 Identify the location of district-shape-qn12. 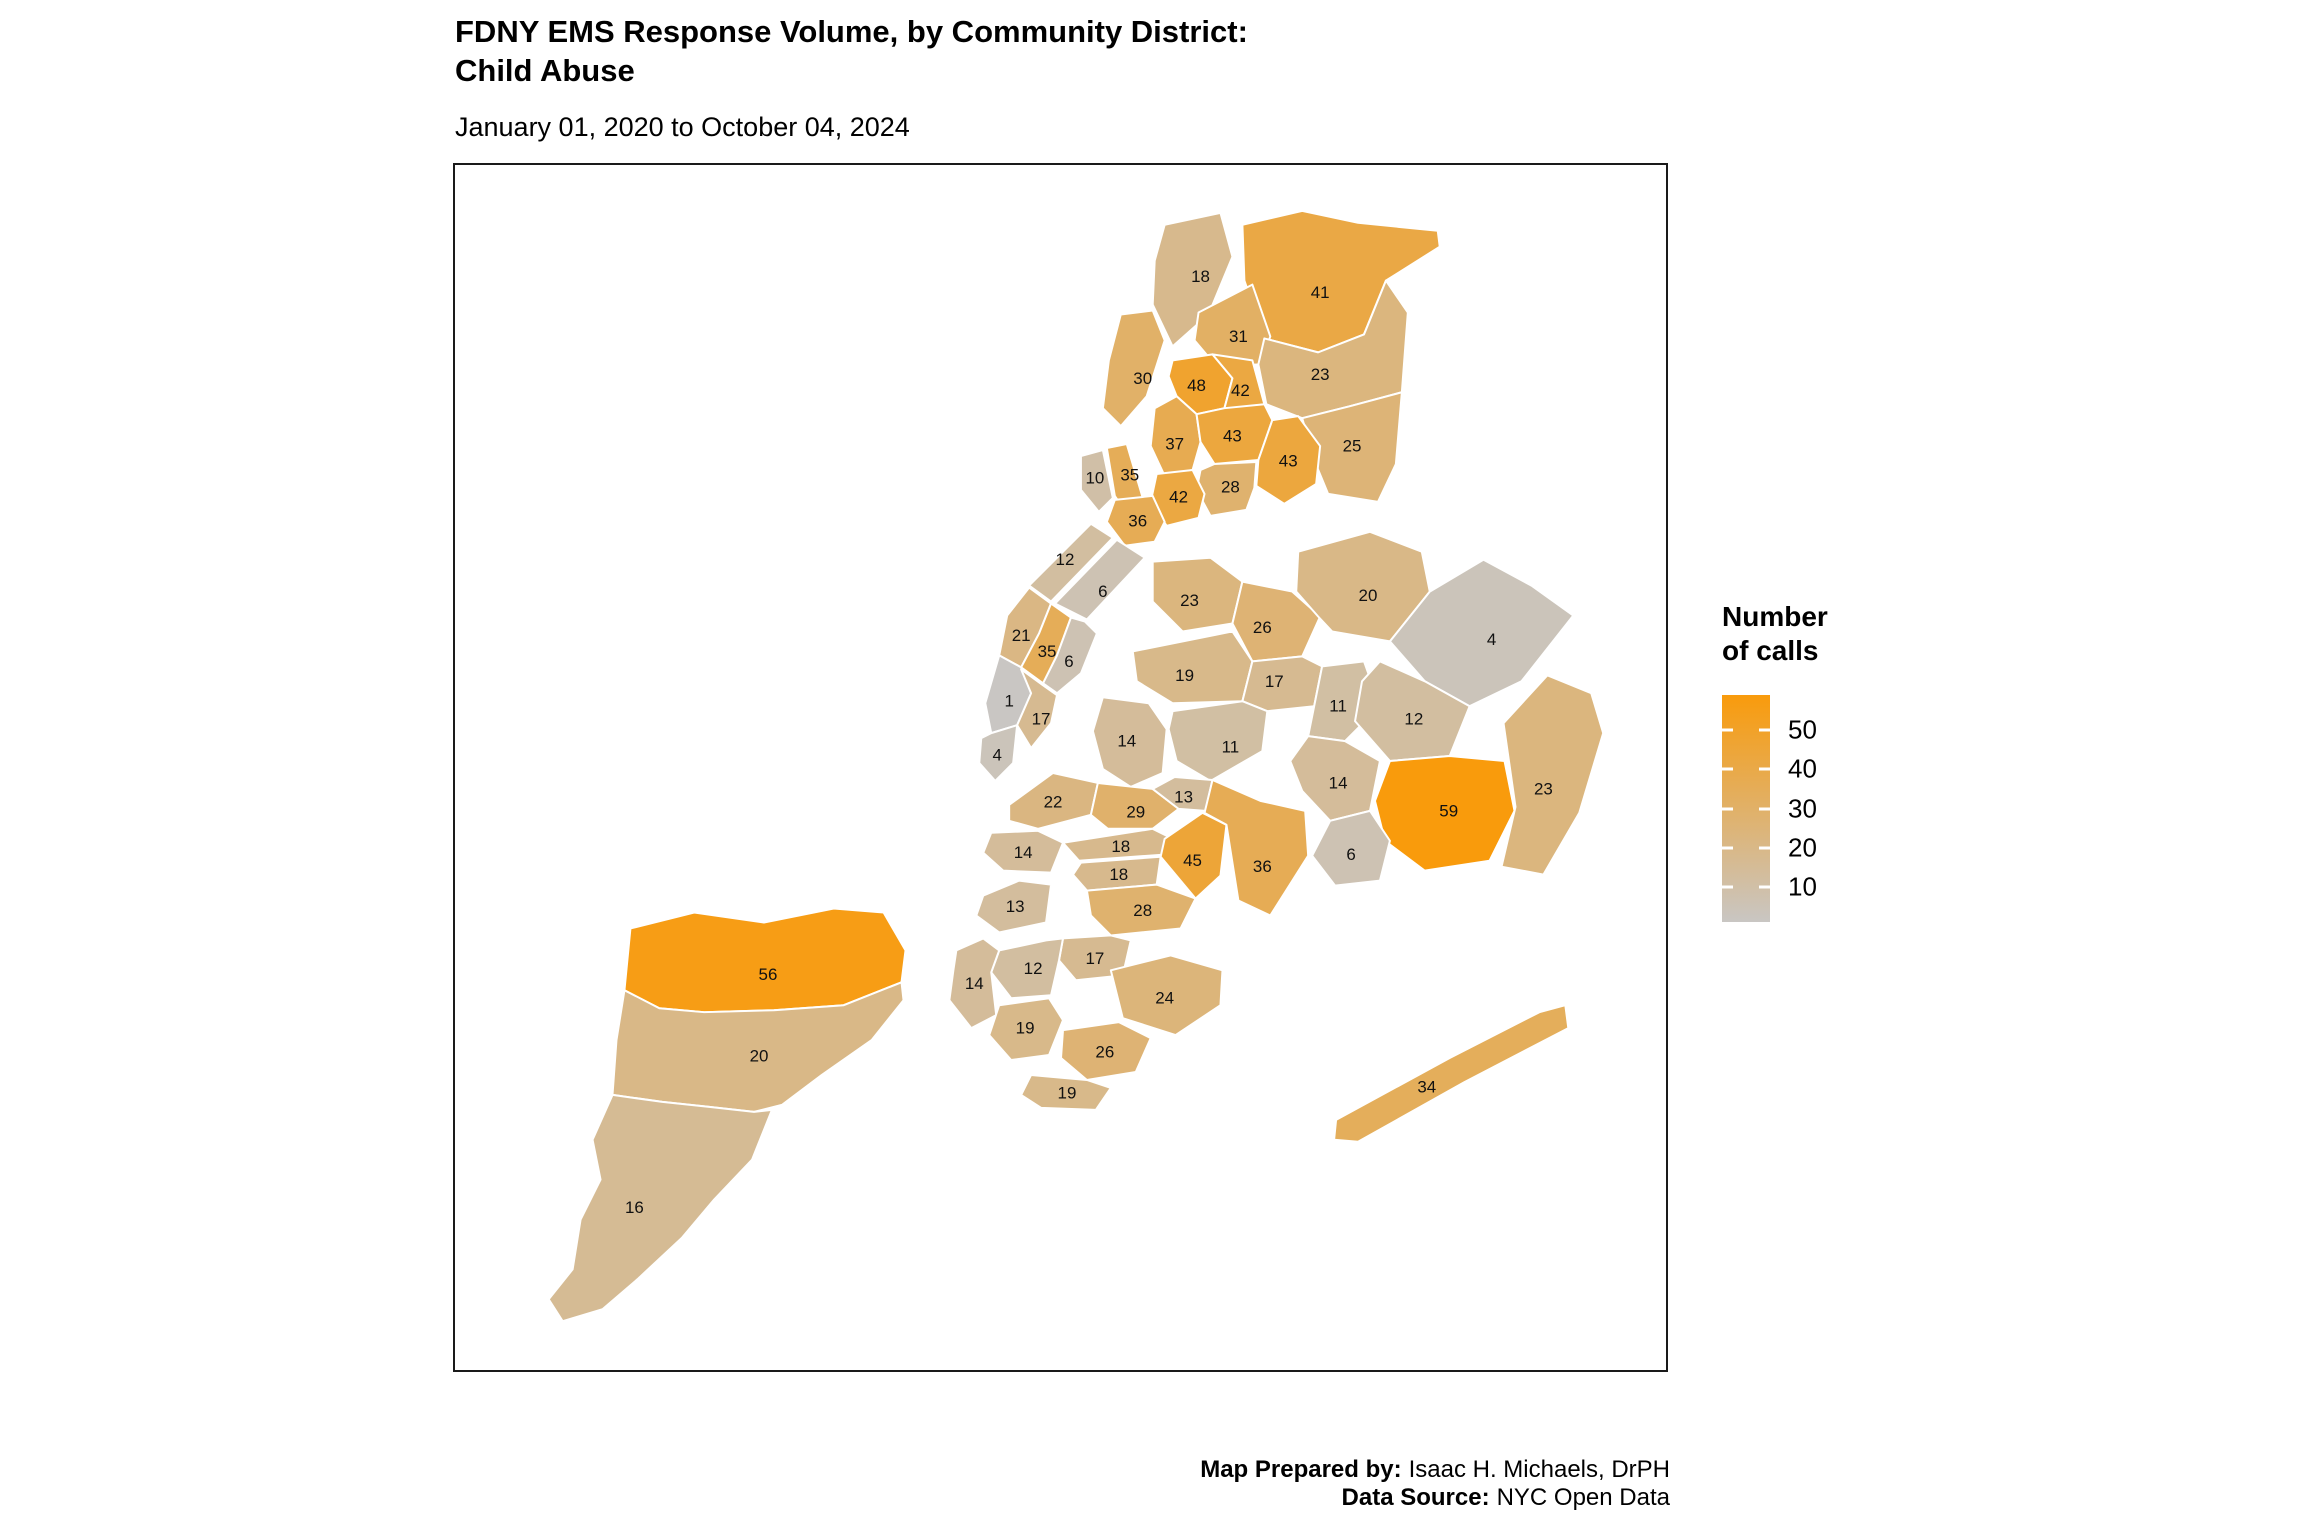
(1552, 775).